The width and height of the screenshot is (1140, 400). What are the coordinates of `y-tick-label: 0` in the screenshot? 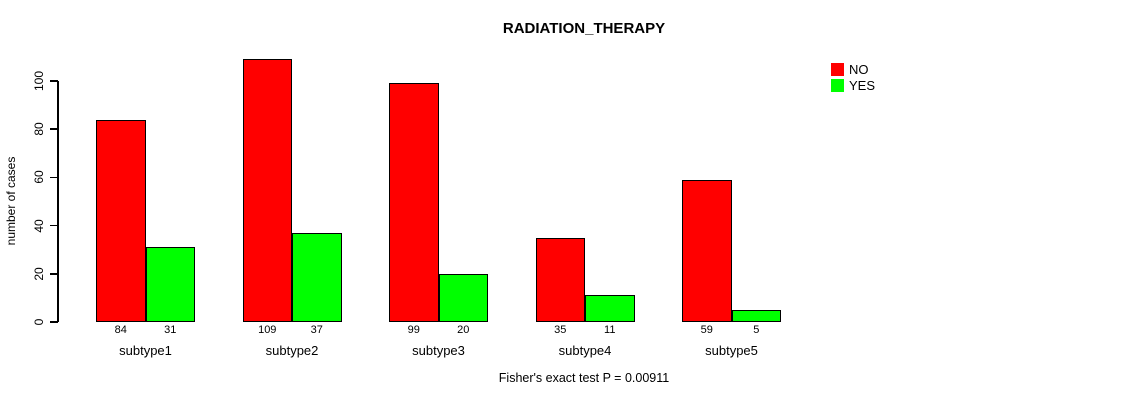 It's located at (39, 322).